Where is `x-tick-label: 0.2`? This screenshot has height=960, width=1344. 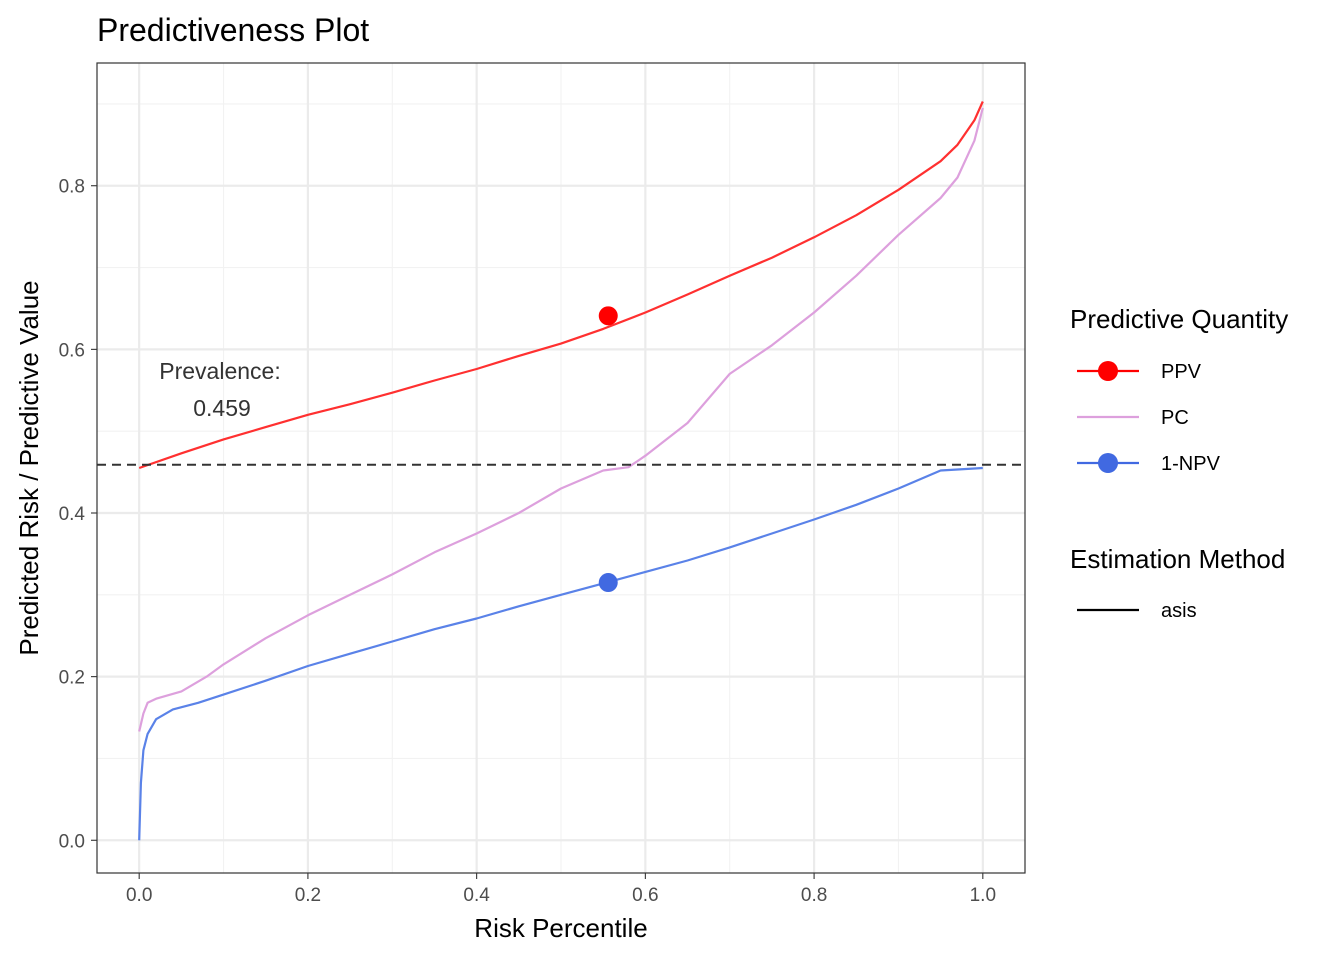
x-tick-label: 0.2 is located at coordinates (308, 895).